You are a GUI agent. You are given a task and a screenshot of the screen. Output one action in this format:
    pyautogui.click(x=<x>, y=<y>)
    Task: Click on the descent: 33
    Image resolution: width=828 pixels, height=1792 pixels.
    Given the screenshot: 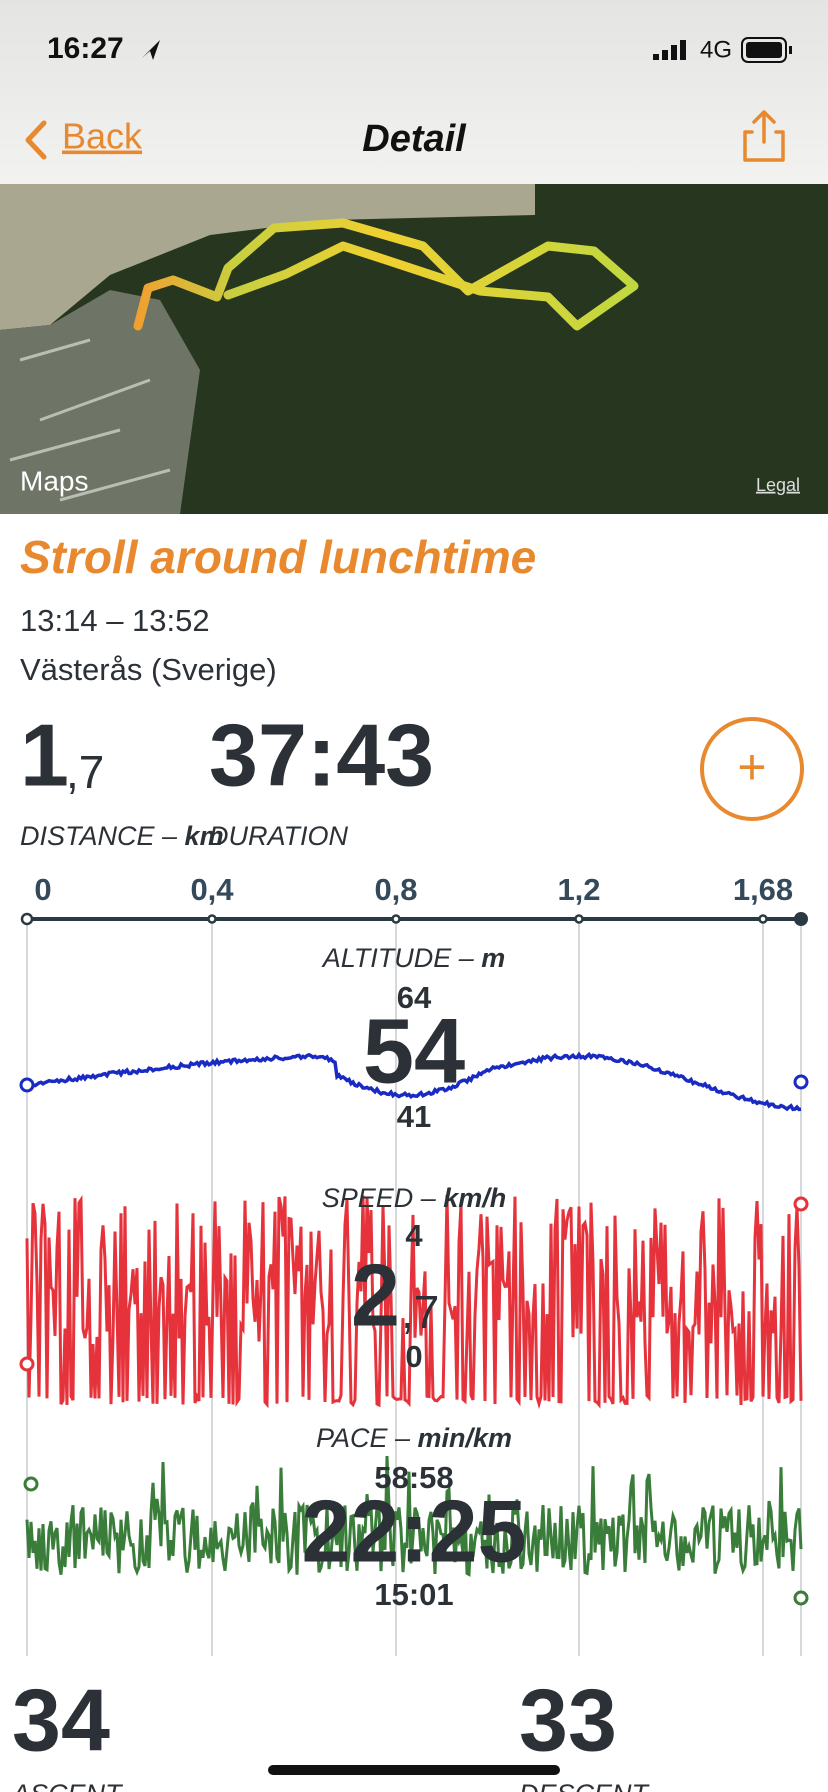 What is the action you would take?
    pyautogui.click(x=568, y=1719)
    